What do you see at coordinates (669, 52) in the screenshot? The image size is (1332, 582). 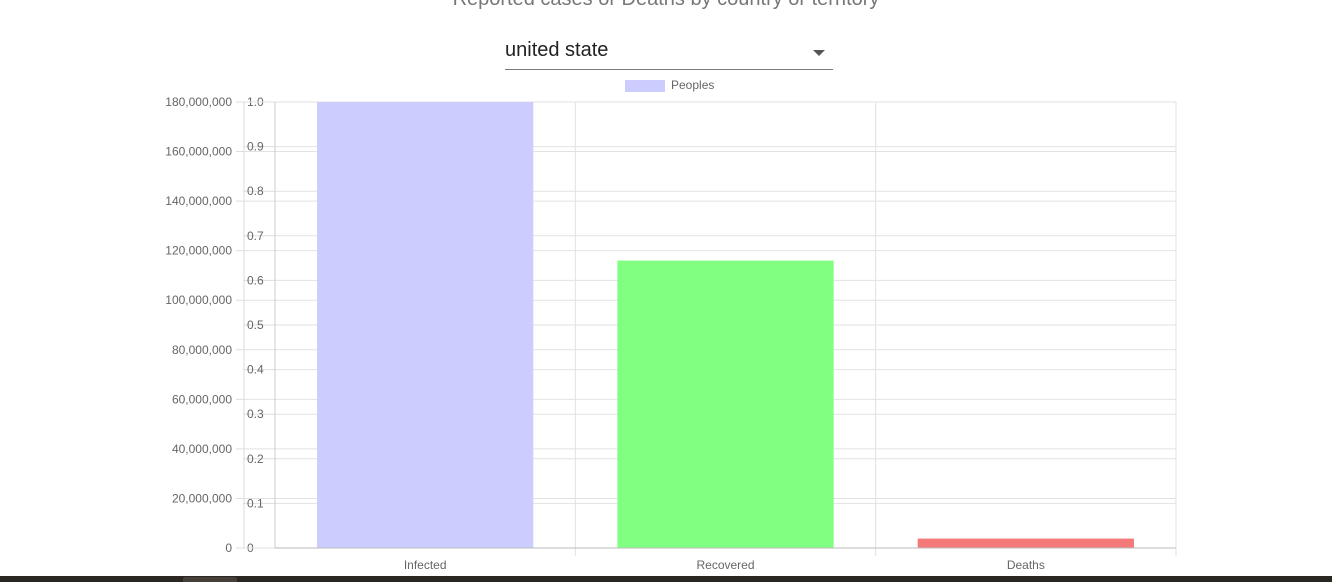 I see `country-select: united state` at bounding box center [669, 52].